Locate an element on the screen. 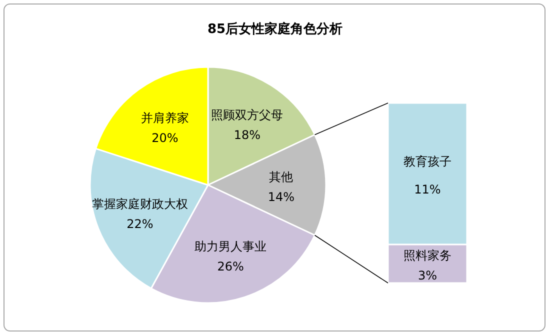  data-label: 26% is located at coordinates (230, 267).